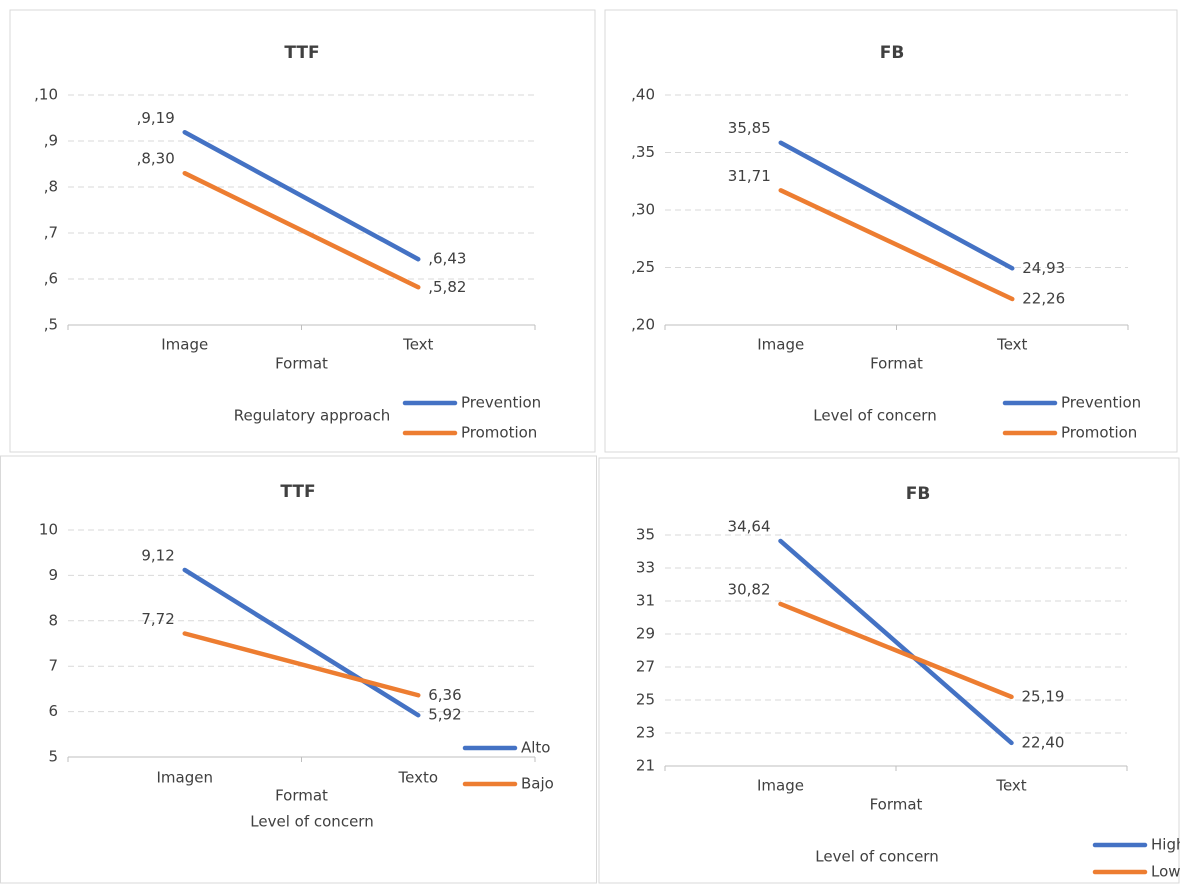 This screenshot has height=888, width=1180. I want to click on y-tick-label: 10, so click(48, 530).